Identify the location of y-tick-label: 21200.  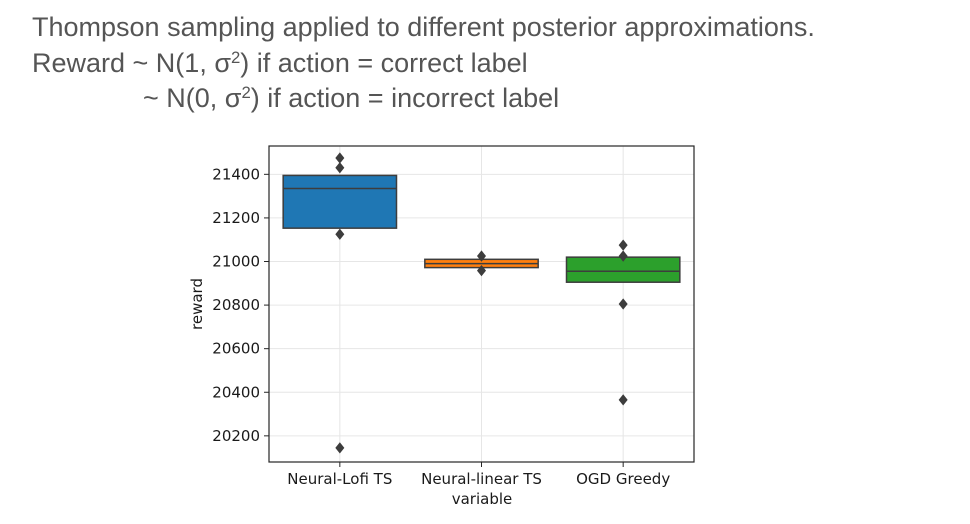
(236, 218).